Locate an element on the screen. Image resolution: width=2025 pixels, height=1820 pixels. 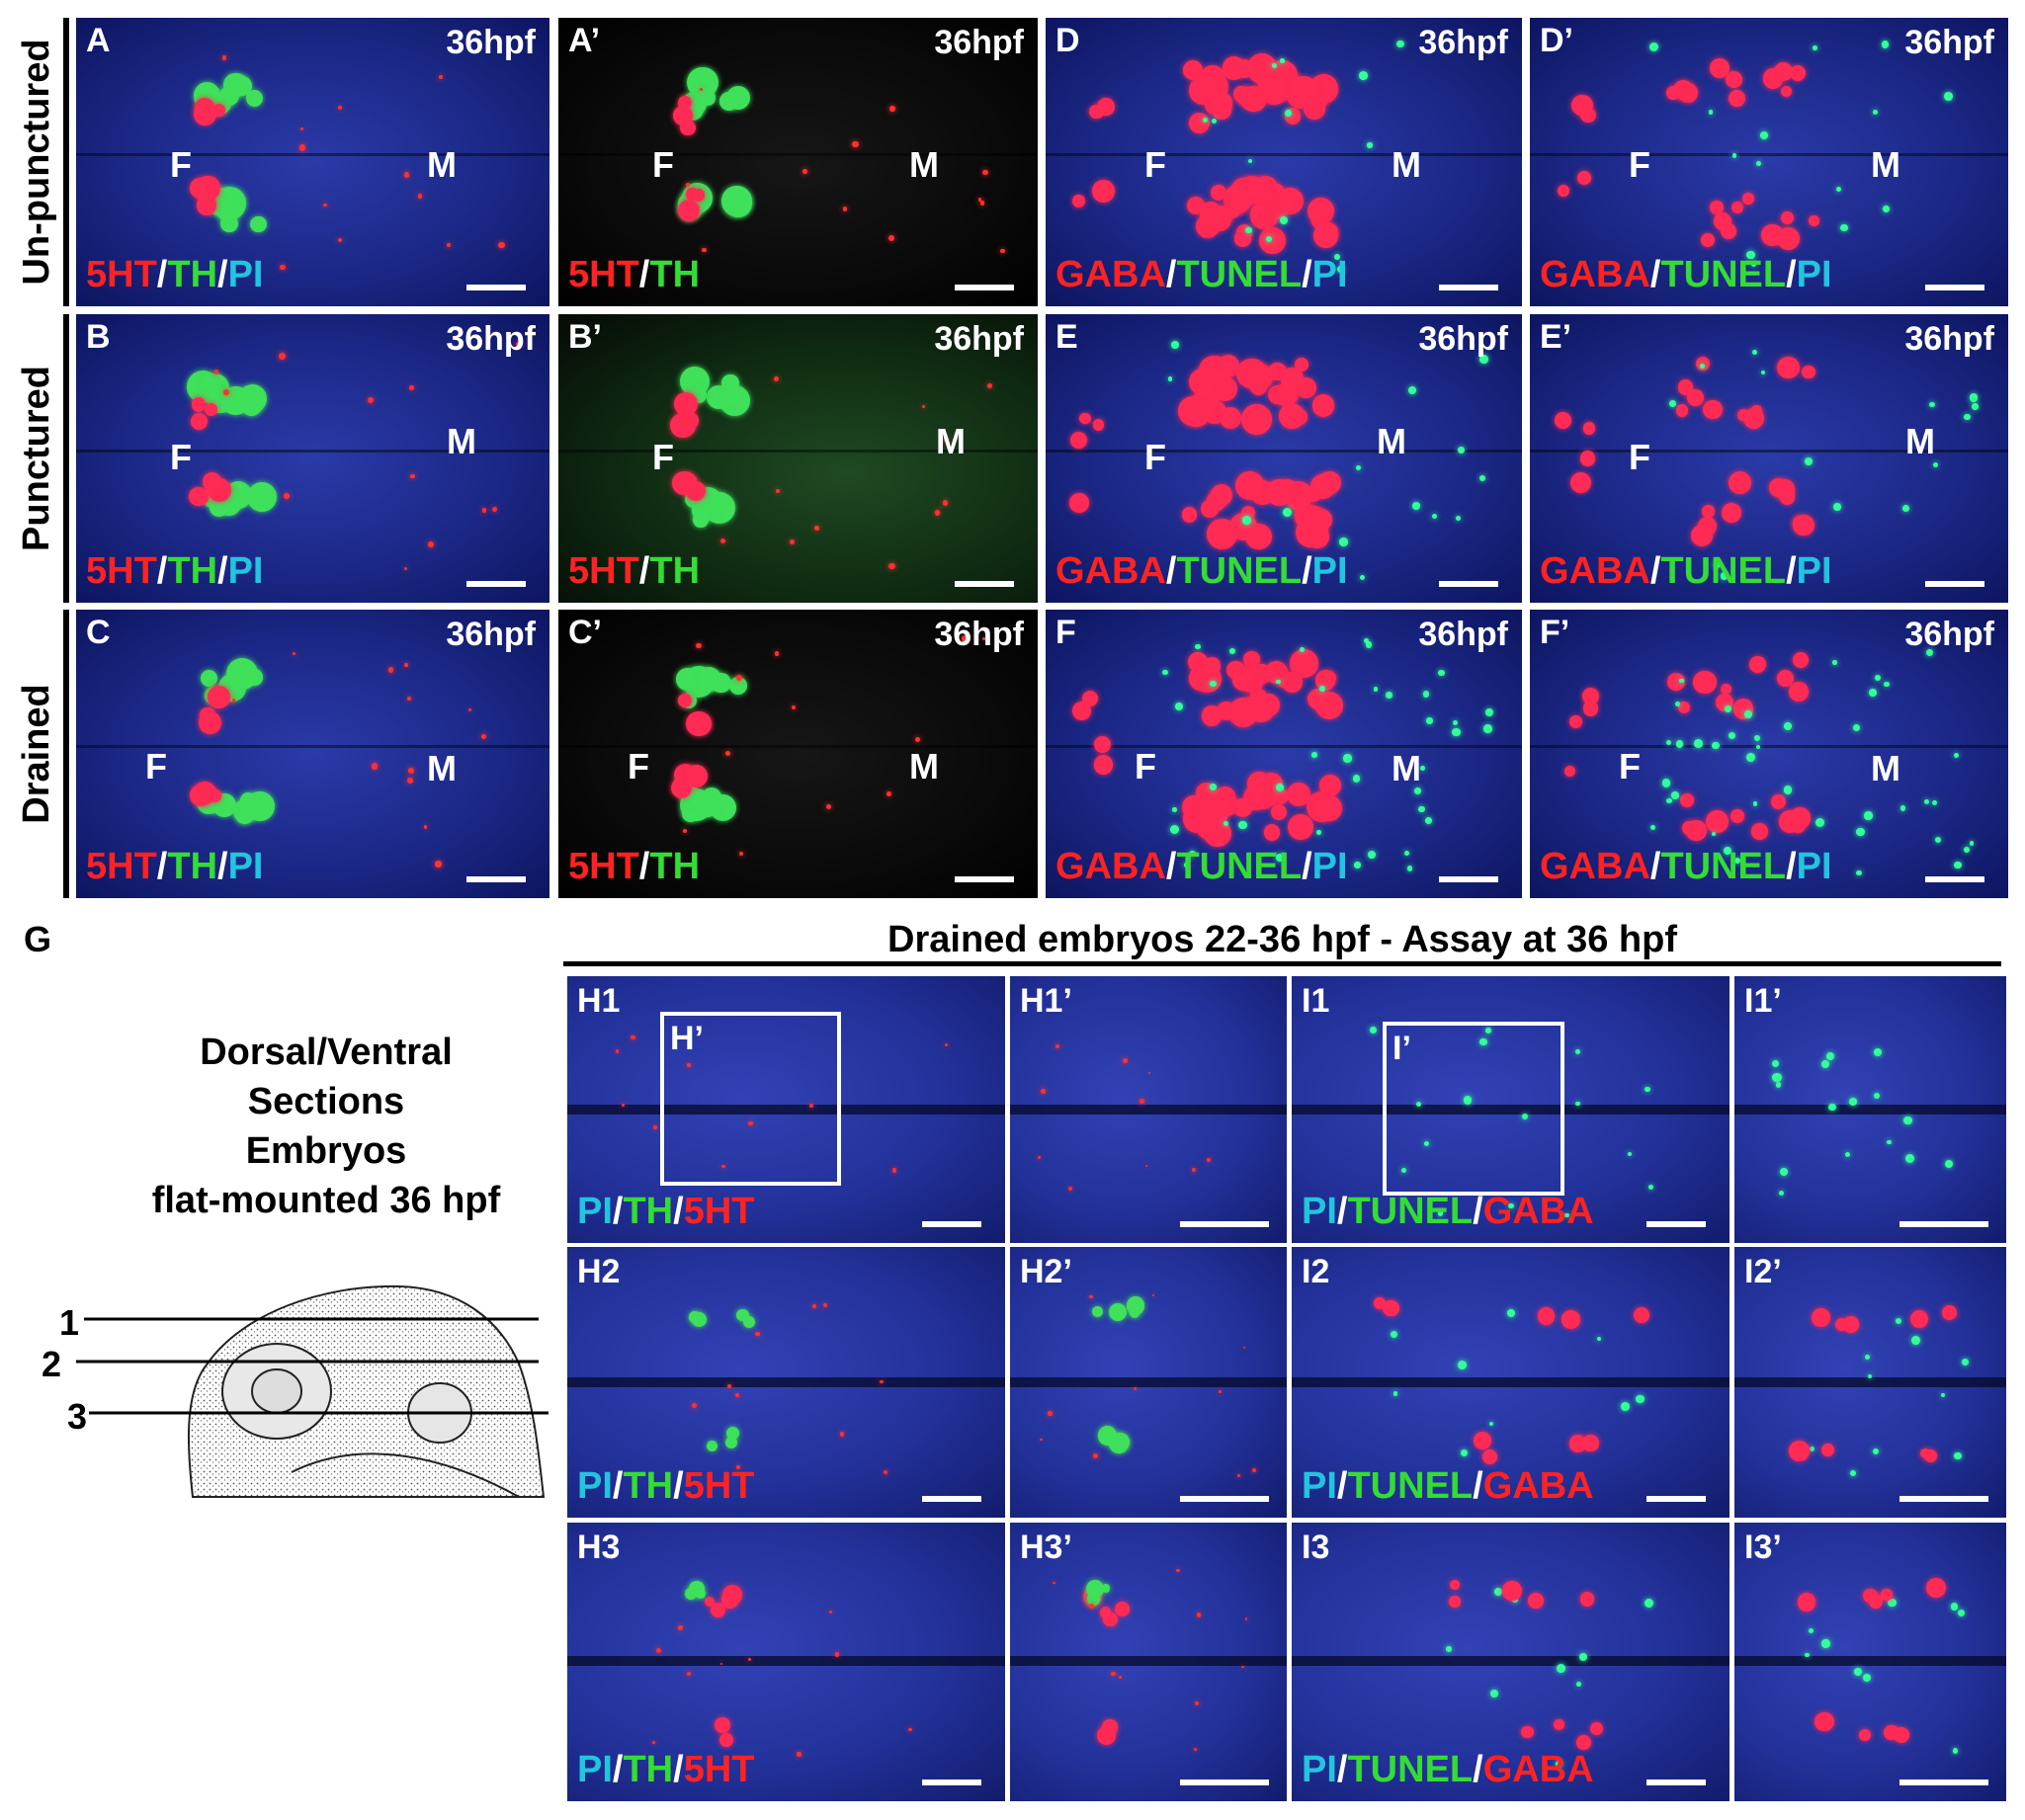
panel-f-prime: F’ 36hpf F M GABA/TUNEL/PI is located at coordinates (1769, 754).